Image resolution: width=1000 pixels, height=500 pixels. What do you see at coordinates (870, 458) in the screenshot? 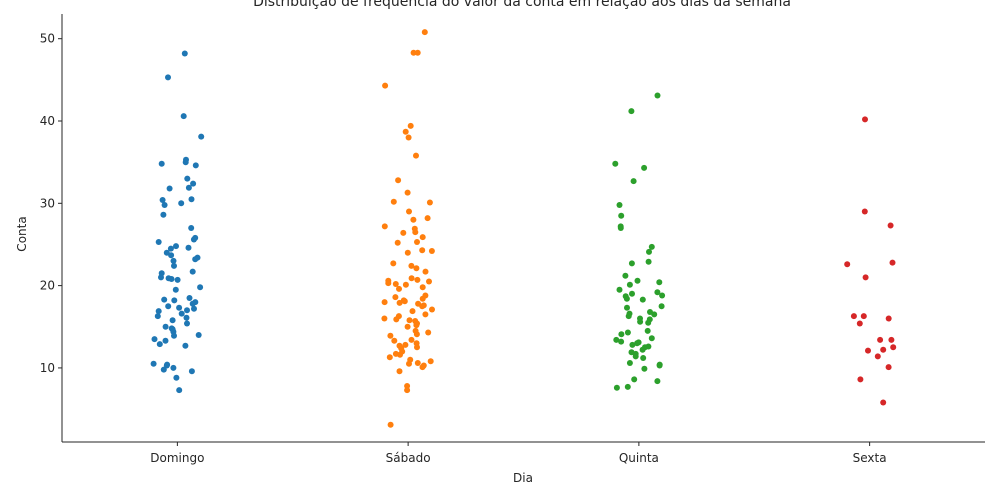
I see `x-tick-label: Sexta` at bounding box center [870, 458].